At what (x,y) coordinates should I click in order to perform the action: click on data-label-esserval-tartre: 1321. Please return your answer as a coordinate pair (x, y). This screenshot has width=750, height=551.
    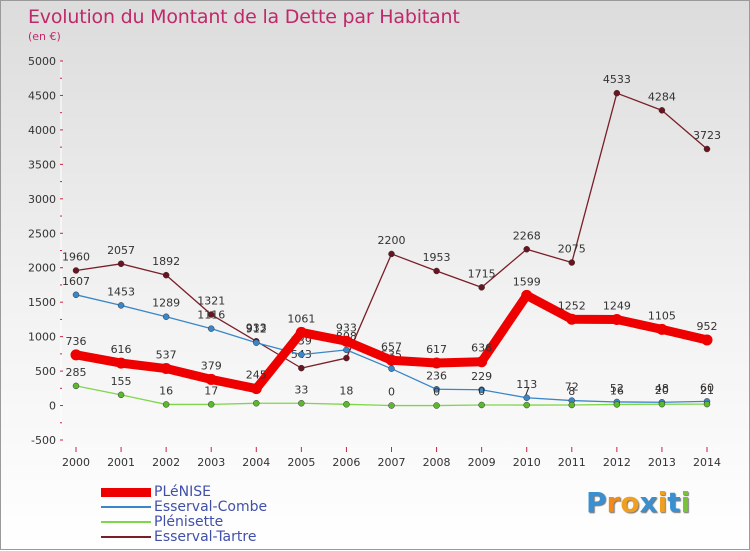
    Looking at the image, I should click on (211, 301).